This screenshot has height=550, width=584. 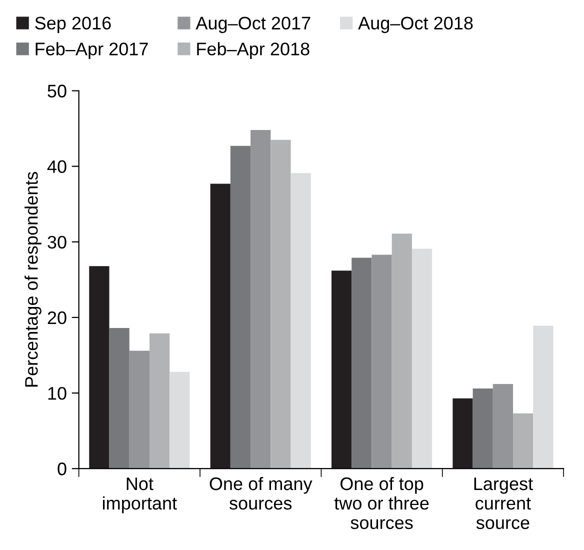 I want to click on y-tick-label: 0, so click(x=62, y=469).